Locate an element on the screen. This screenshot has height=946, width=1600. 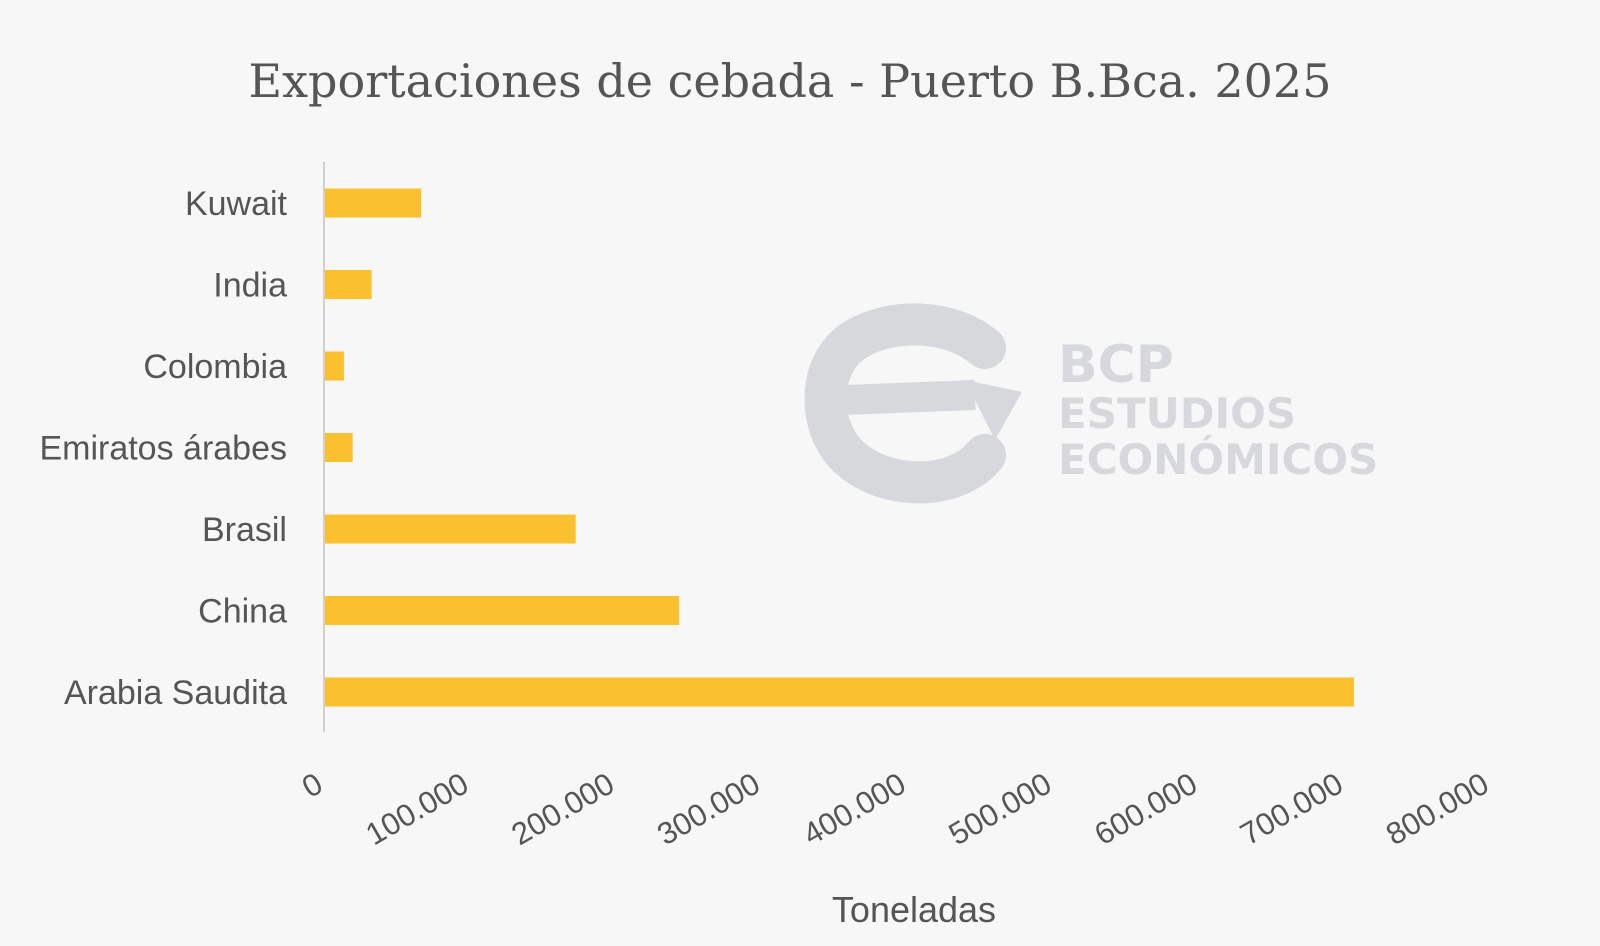
x-tick-label: 200.000 is located at coordinates (562, 809).